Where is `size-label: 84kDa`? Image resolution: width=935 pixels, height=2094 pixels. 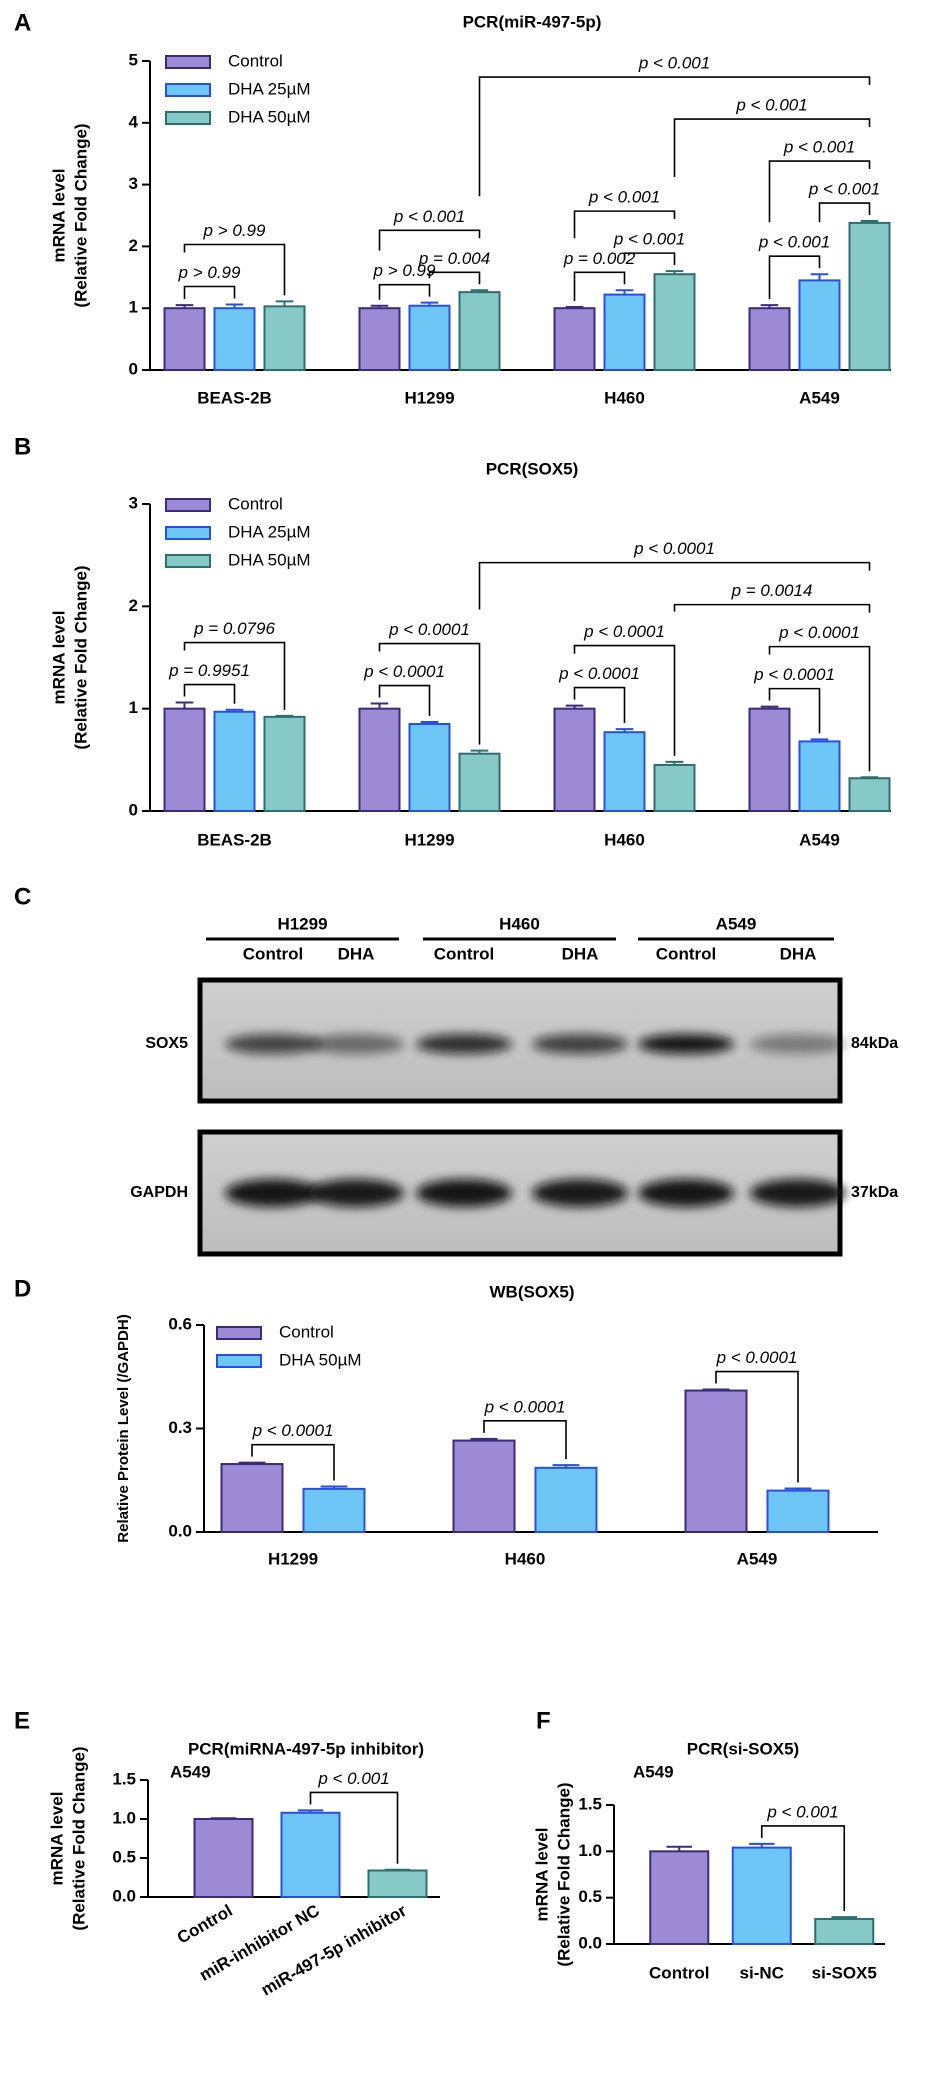 size-label: 84kDa is located at coordinates (874, 1043).